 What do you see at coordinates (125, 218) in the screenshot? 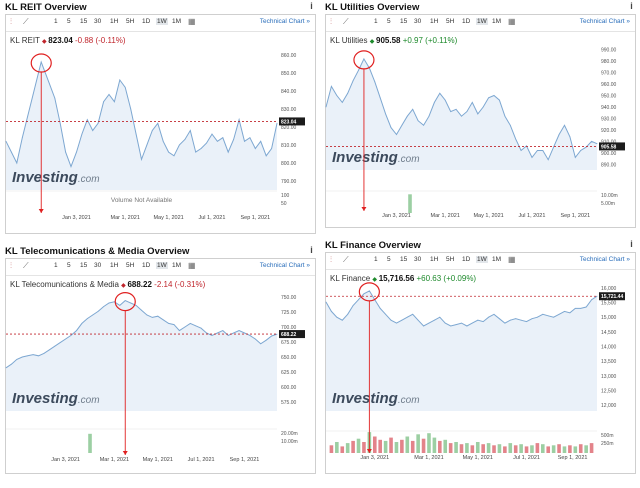
I see `x-tick-label: Mar 1, 2021` at bounding box center [125, 218].